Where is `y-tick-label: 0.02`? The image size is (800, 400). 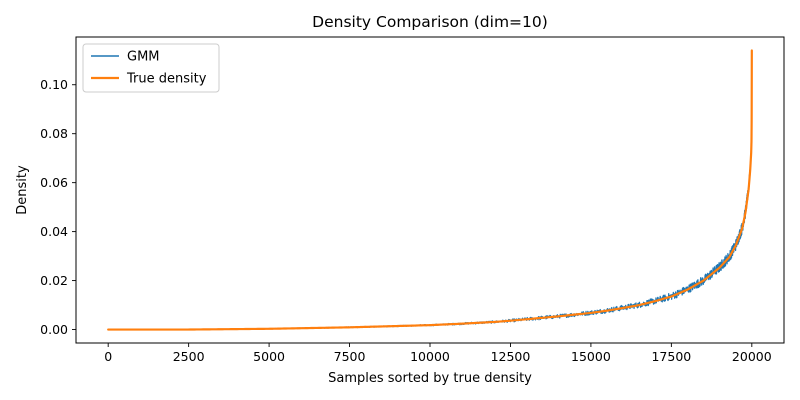 y-tick-label: 0.02 is located at coordinates (54, 280).